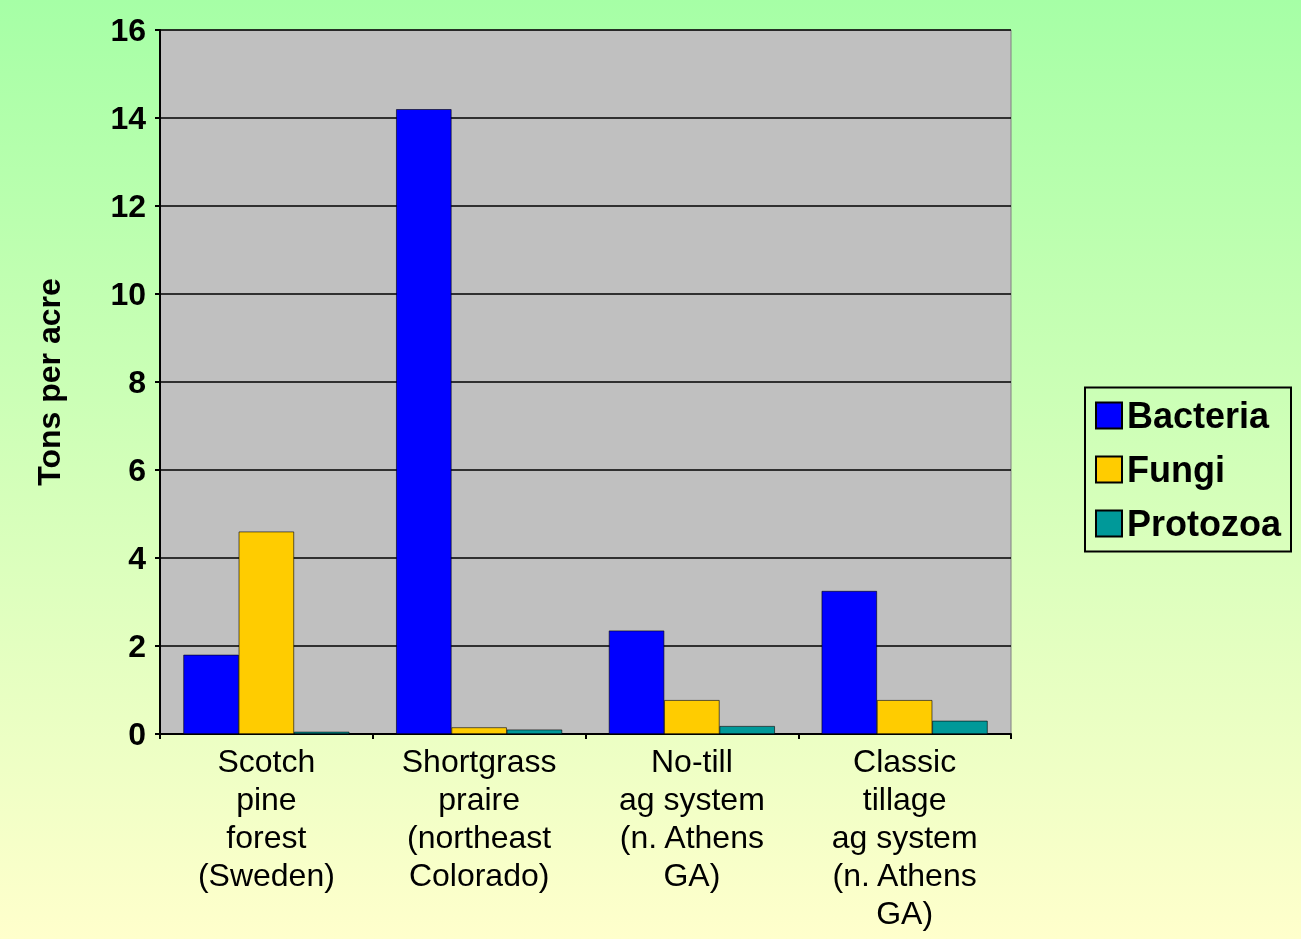 The image size is (1301, 939). Describe the element at coordinates (1204, 523) in the screenshot. I see `legend-label: Protozoa` at that location.